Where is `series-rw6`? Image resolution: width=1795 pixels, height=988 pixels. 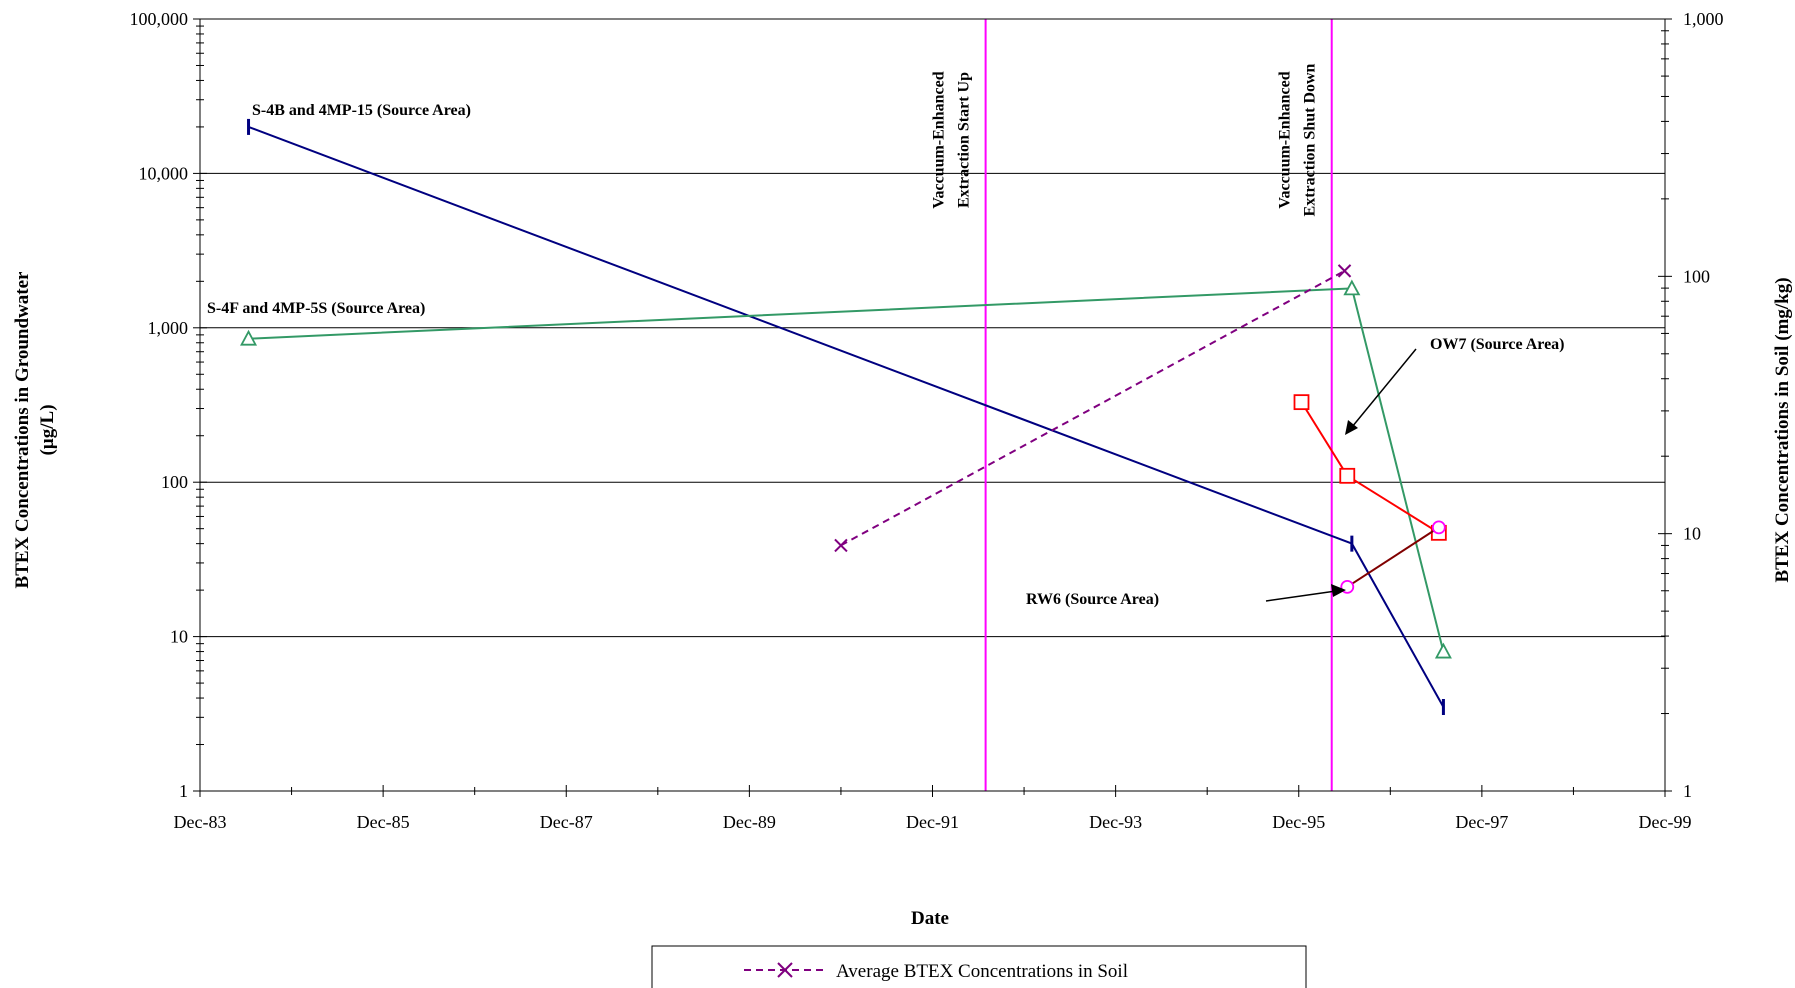 series-rw6 is located at coordinates (1393, 557).